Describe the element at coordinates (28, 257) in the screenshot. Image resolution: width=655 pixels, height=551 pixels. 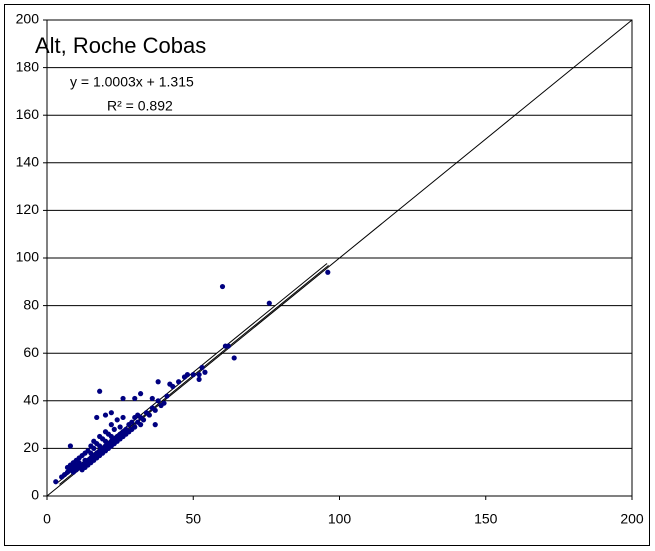
I see `y-tick-label: 100` at that location.